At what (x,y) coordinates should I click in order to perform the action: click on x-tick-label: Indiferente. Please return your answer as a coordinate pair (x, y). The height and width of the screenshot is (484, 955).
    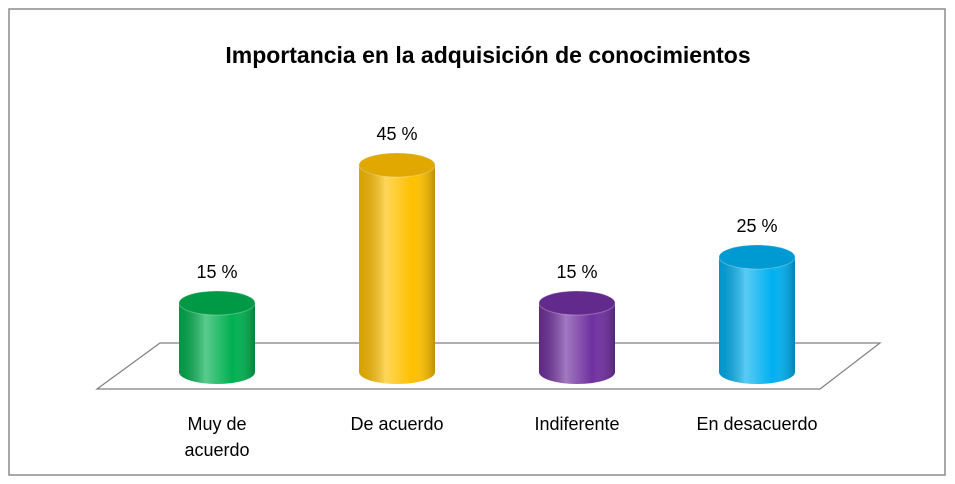
    Looking at the image, I should click on (577, 424).